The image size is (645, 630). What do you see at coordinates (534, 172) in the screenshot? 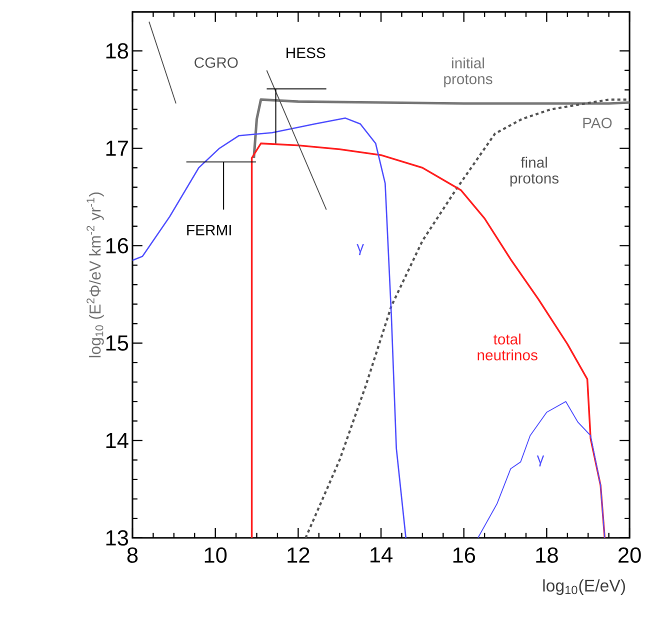
I see `series-label: final protons` at bounding box center [534, 172].